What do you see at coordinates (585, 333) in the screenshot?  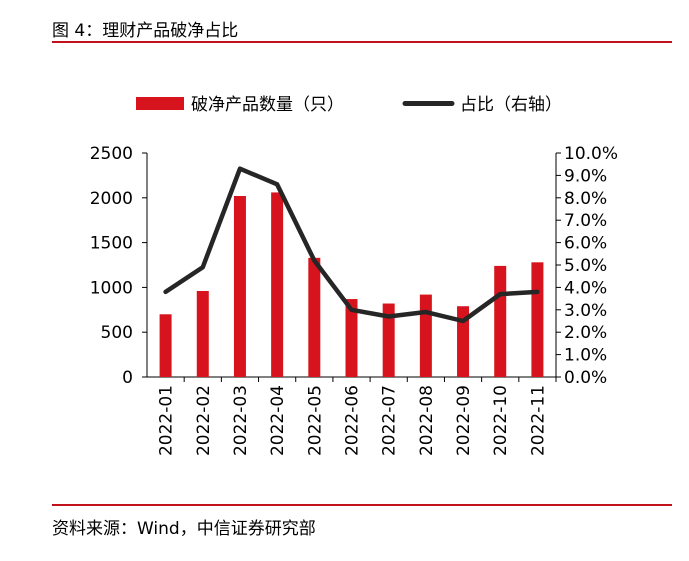 I see `y-right-tick-label: 2.0%` at bounding box center [585, 333].